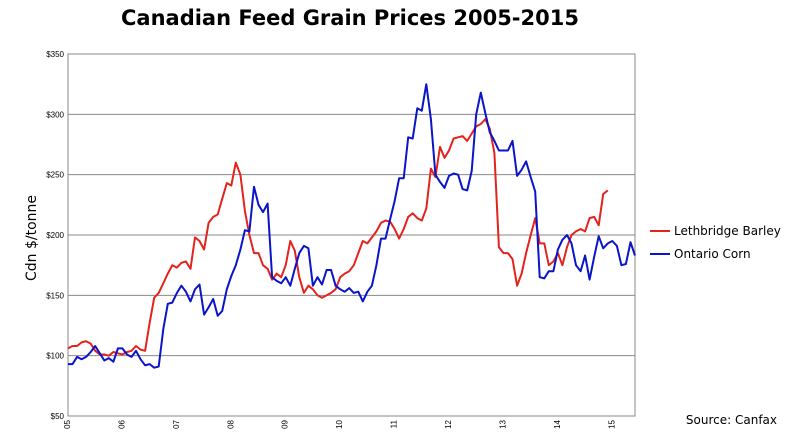 The width and height of the screenshot is (789, 438). I want to click on x-tick-label: 09, so click(285, 423).